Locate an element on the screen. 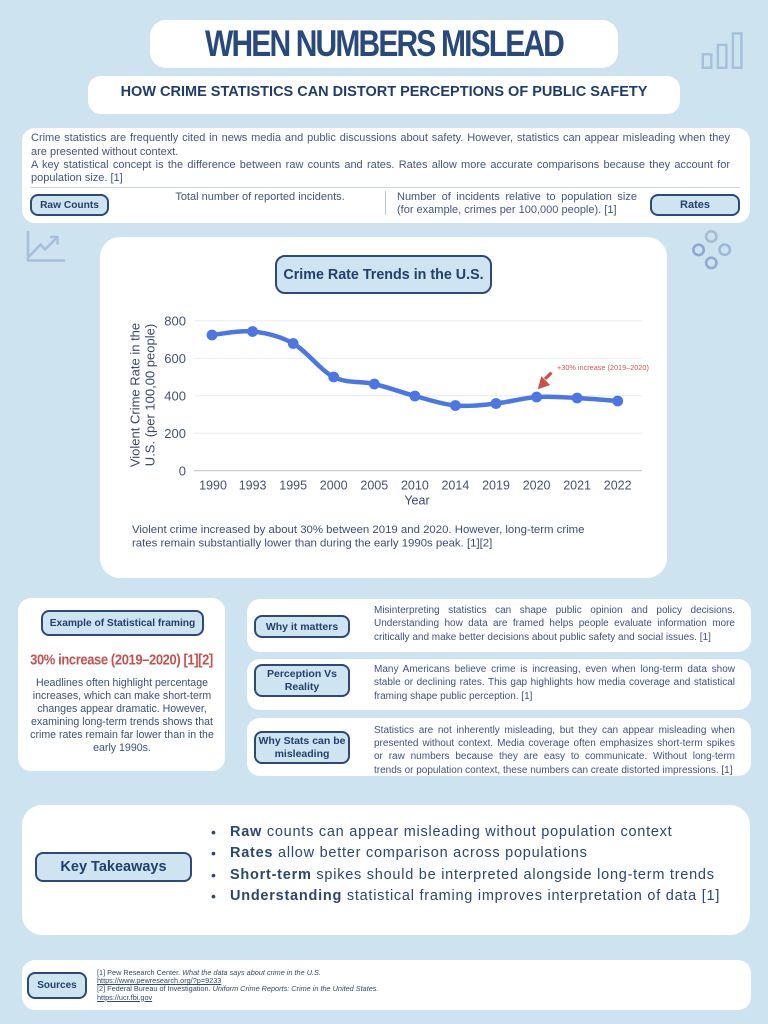  svg-text: 2020 is located at coordinates (537, 486).